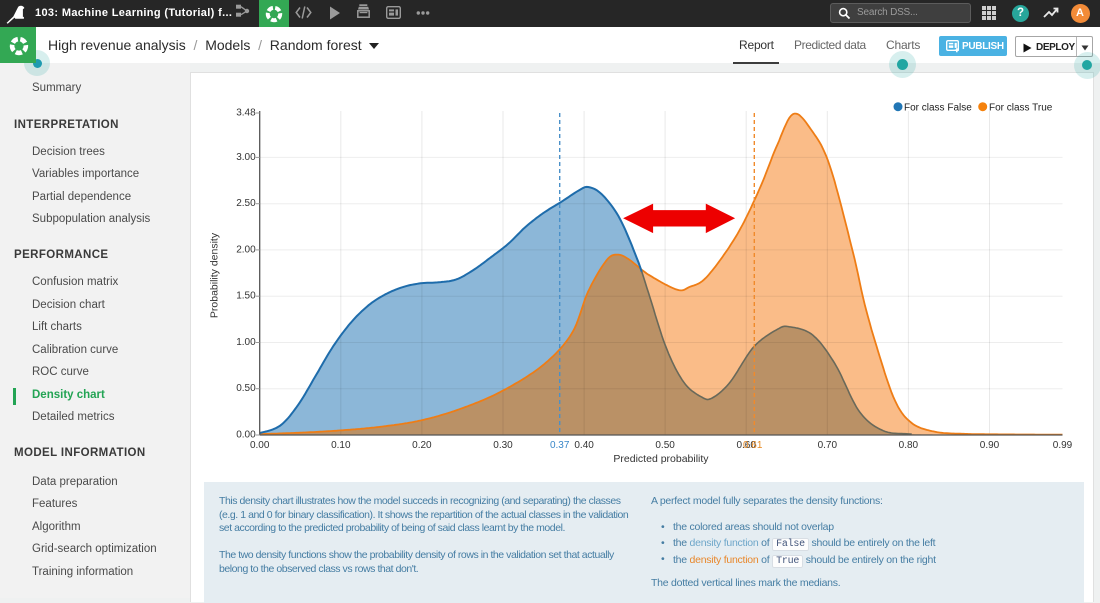 This screenshot has width=1100, height=603. What do you see at coordinates (246, 249) in the screenshot?
I see `svg-text: 2.00` at bounding box center [246, 249].